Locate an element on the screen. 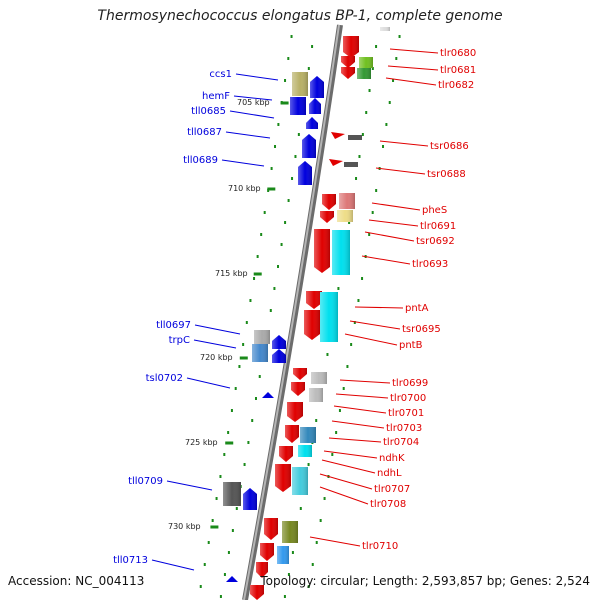 The width and height of the screenshot is (600, 600). gene-label-tlr0691: tlr0691 is located at coordinates (438, 226).